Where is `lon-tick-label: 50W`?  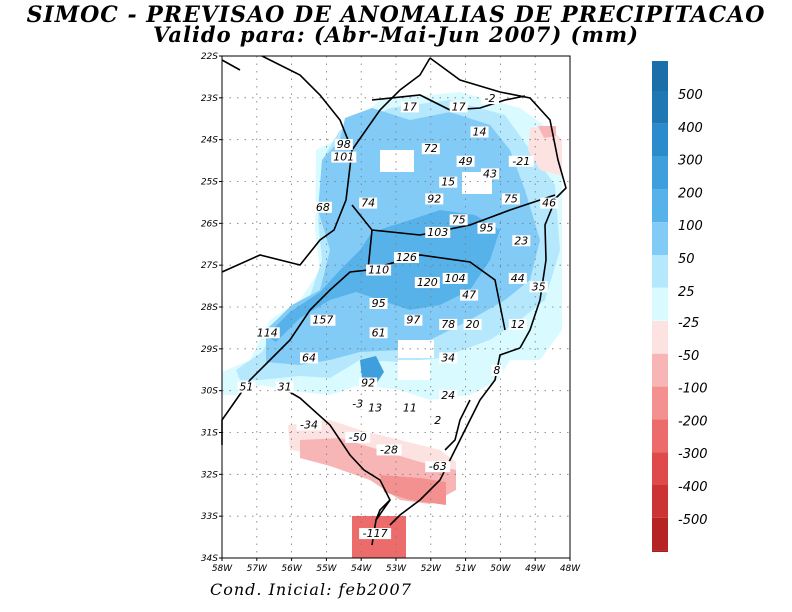 lon-tick-label: 50W is located at coordinates (500, 569).